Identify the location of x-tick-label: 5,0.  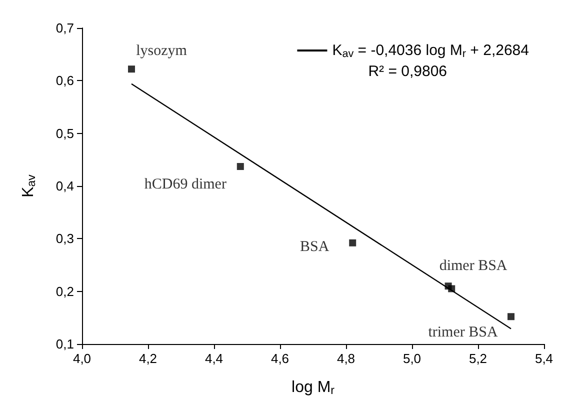
(412, 358).